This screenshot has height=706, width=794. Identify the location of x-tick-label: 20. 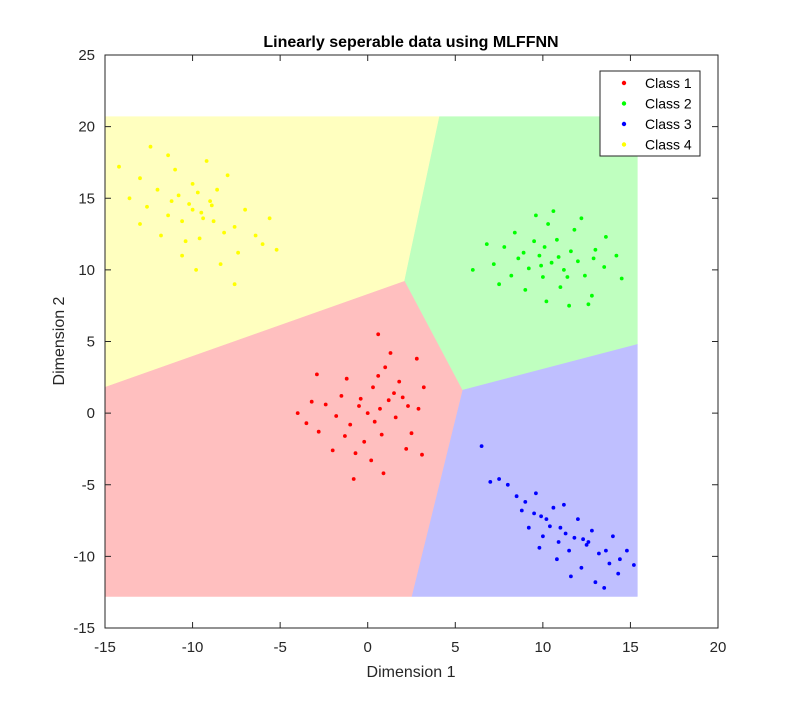
(718, 647).